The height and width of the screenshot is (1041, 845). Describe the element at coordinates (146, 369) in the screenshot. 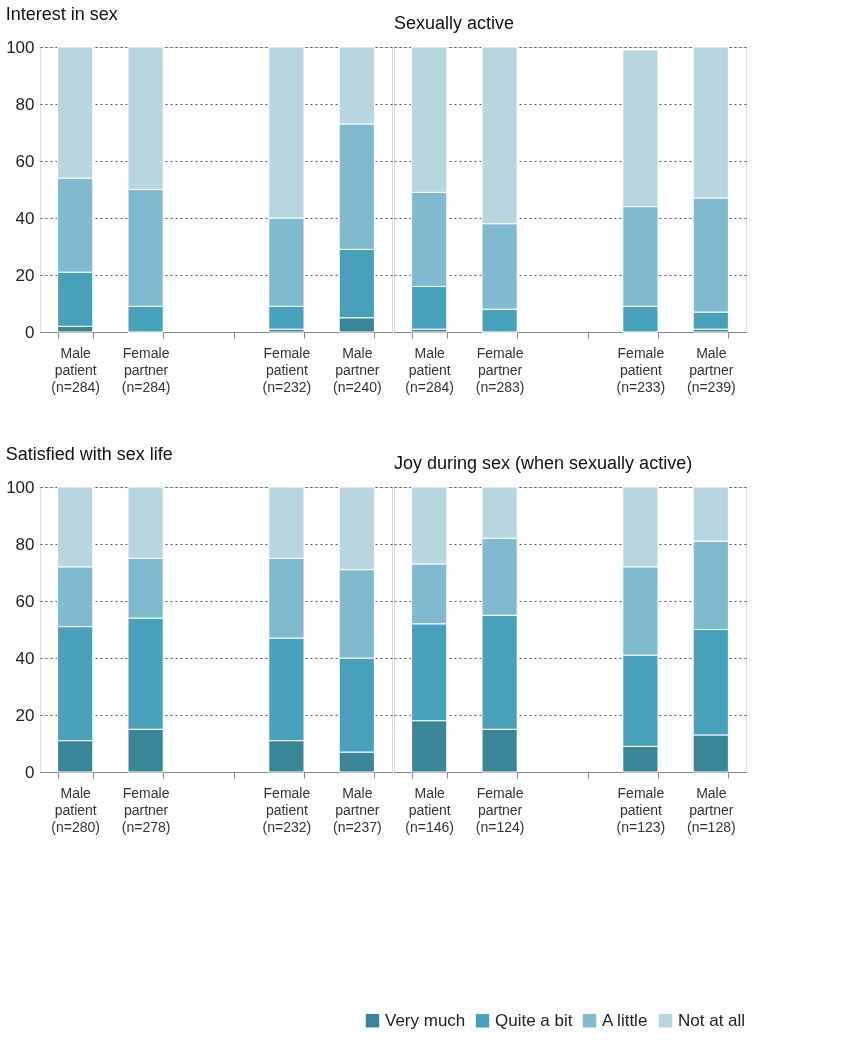

I see `x-tick-label: Female partner (n=284)` at that location.